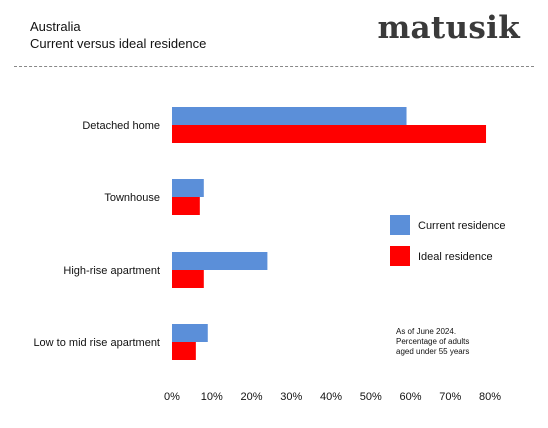 The width and height of the screenshot is (548, 428). I want to click on category-label: High-rise apartment, so click(111, 271).